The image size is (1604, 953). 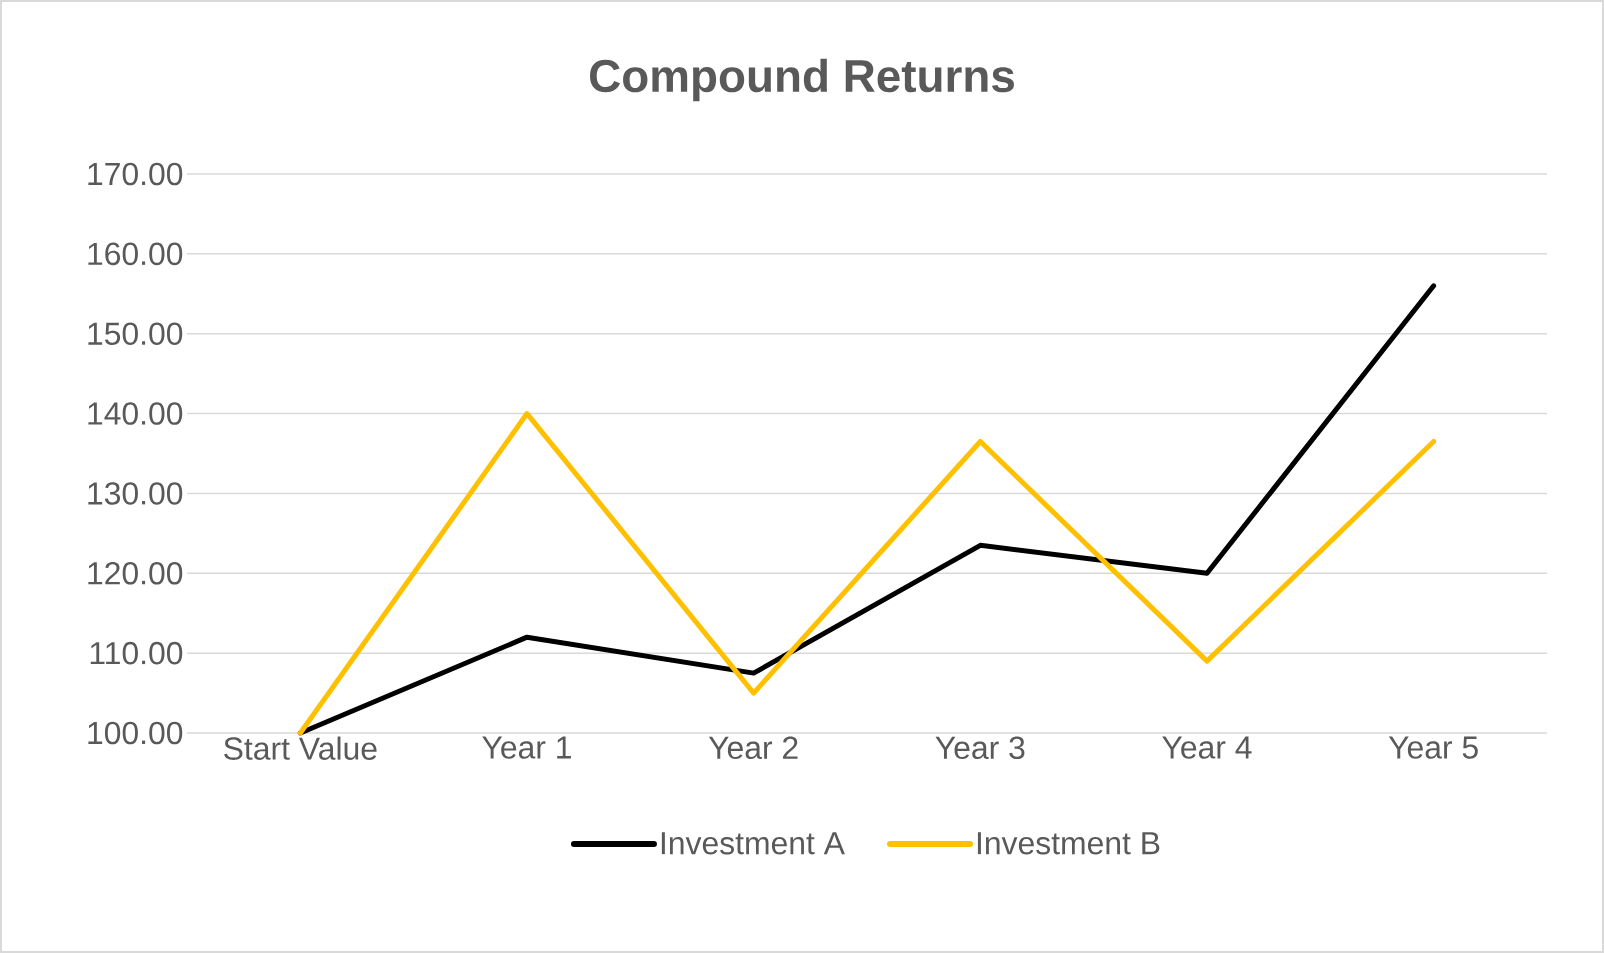 What do you see at coordinates (753, 748) in the screenshot?
I see `x-tick-label: Year 2` at bounding box center [753, 748].